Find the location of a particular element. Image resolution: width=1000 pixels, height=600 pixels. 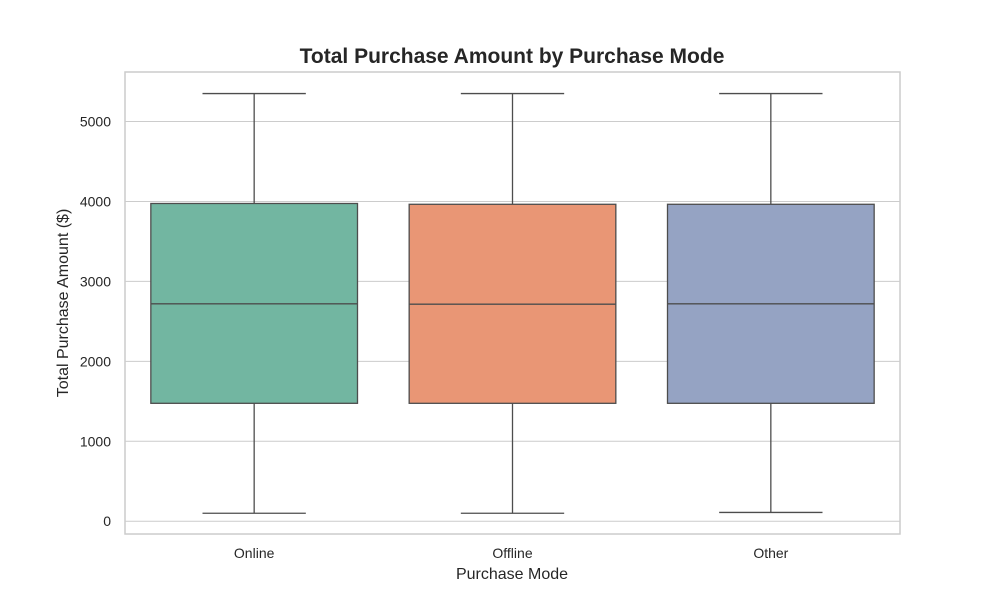

x-tick-labels: Online Offline Other is located at coordinates (511, 553).